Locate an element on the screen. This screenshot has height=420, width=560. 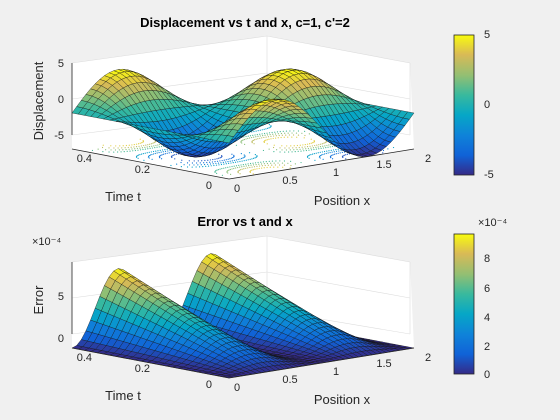
x-tick-1-2: 1 is located at coordinates (336, 173).